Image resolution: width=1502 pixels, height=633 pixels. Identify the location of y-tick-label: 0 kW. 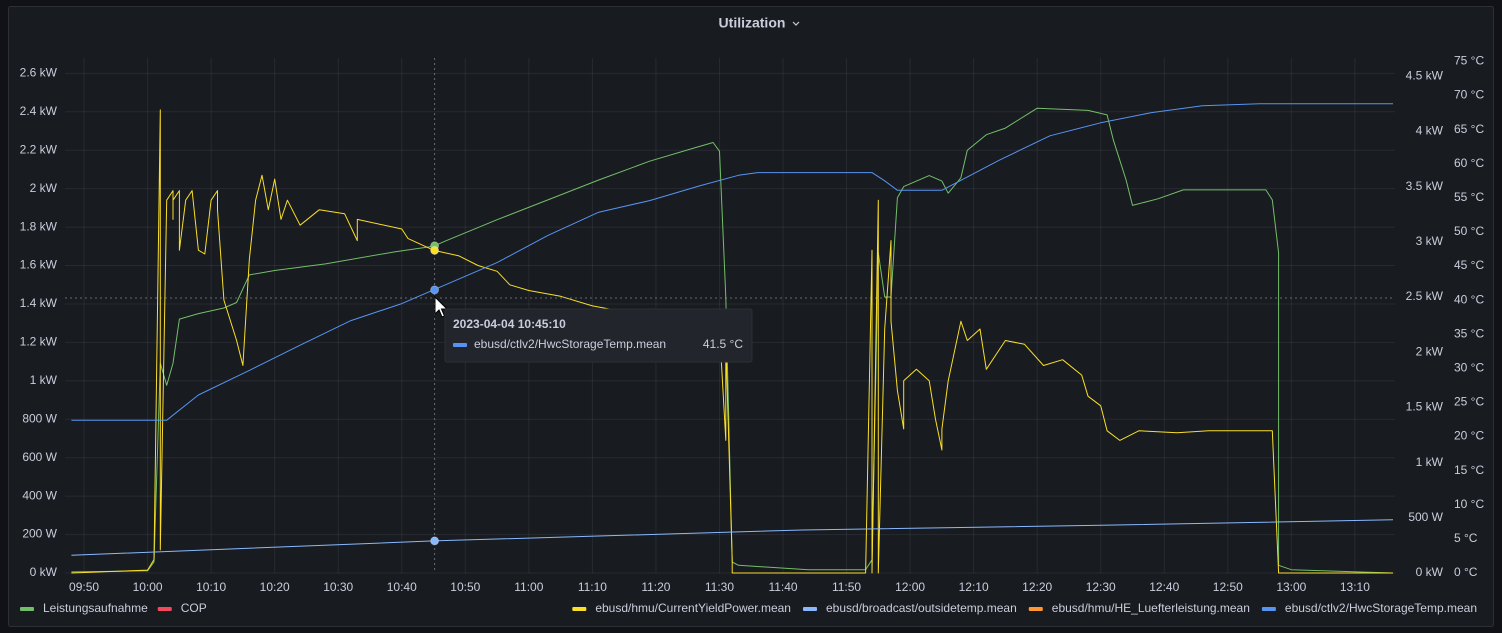
(44, 572).